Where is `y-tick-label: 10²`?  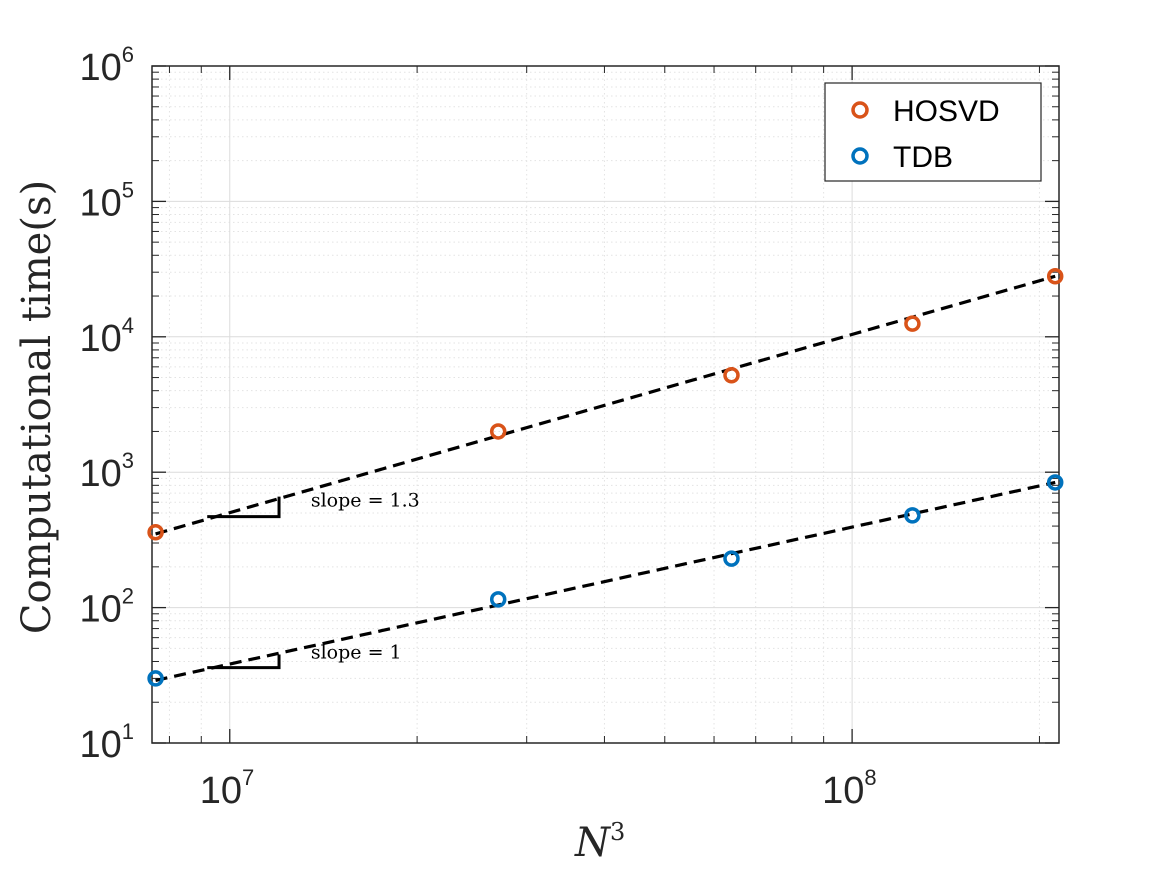
y-tick-label: 10² is located at coordinates (106, 607).